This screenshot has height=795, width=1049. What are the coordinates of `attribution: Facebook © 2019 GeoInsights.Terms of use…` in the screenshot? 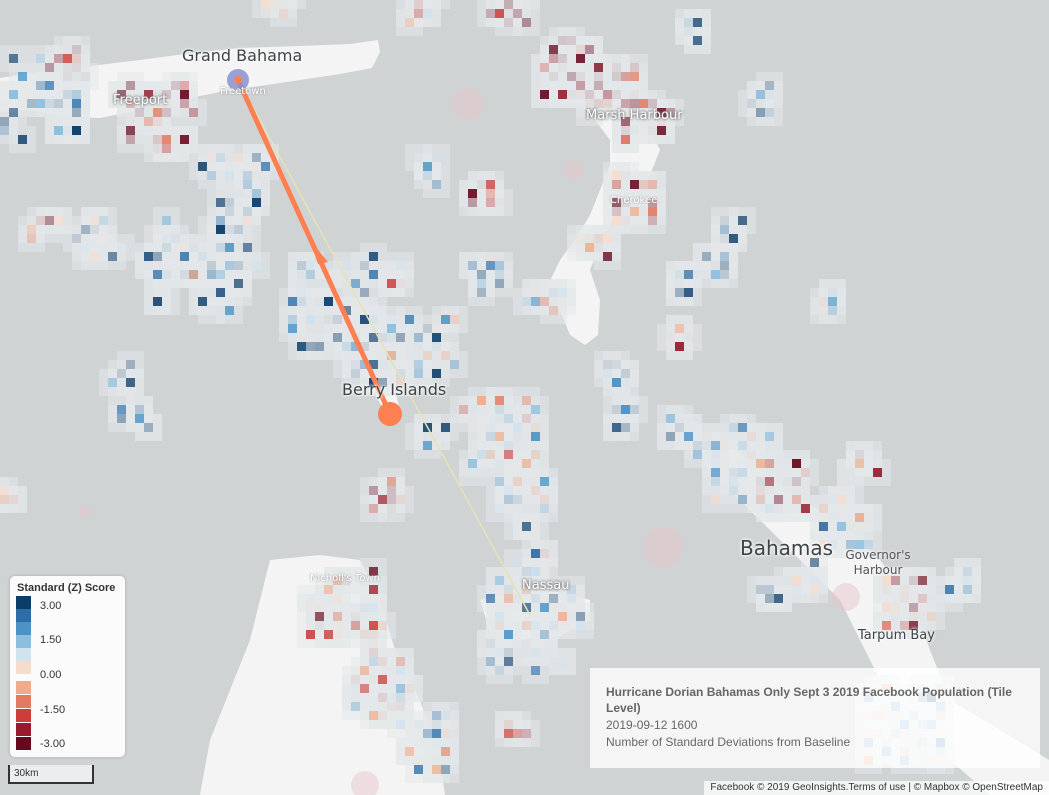 It's located at (876, 788).